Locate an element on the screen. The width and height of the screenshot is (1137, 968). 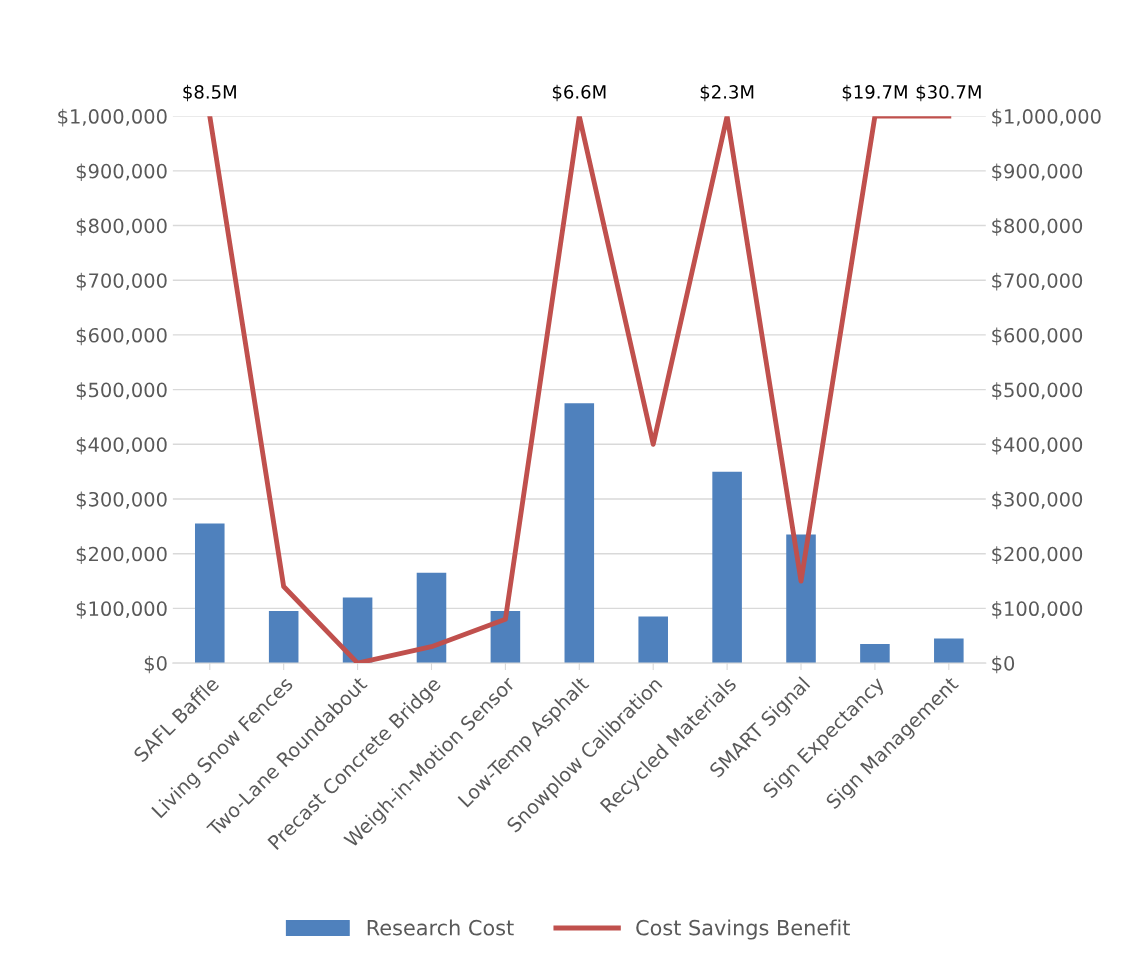
y2-tick-label: $300,000 is located at coordinates (1037, 500).